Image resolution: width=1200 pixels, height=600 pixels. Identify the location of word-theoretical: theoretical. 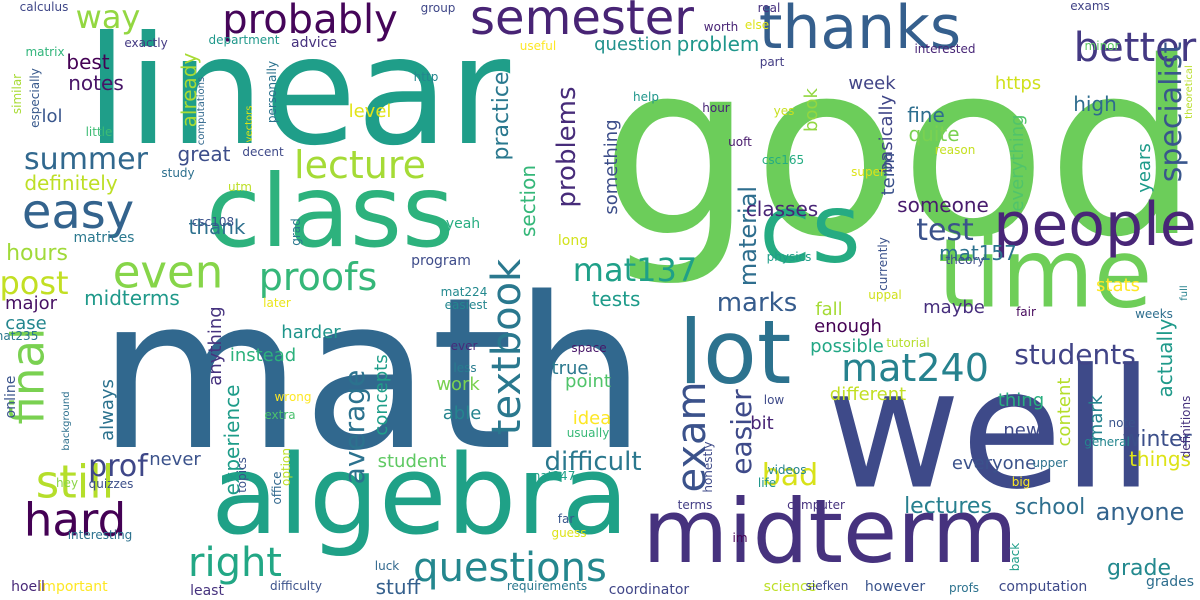
(1189, 92).